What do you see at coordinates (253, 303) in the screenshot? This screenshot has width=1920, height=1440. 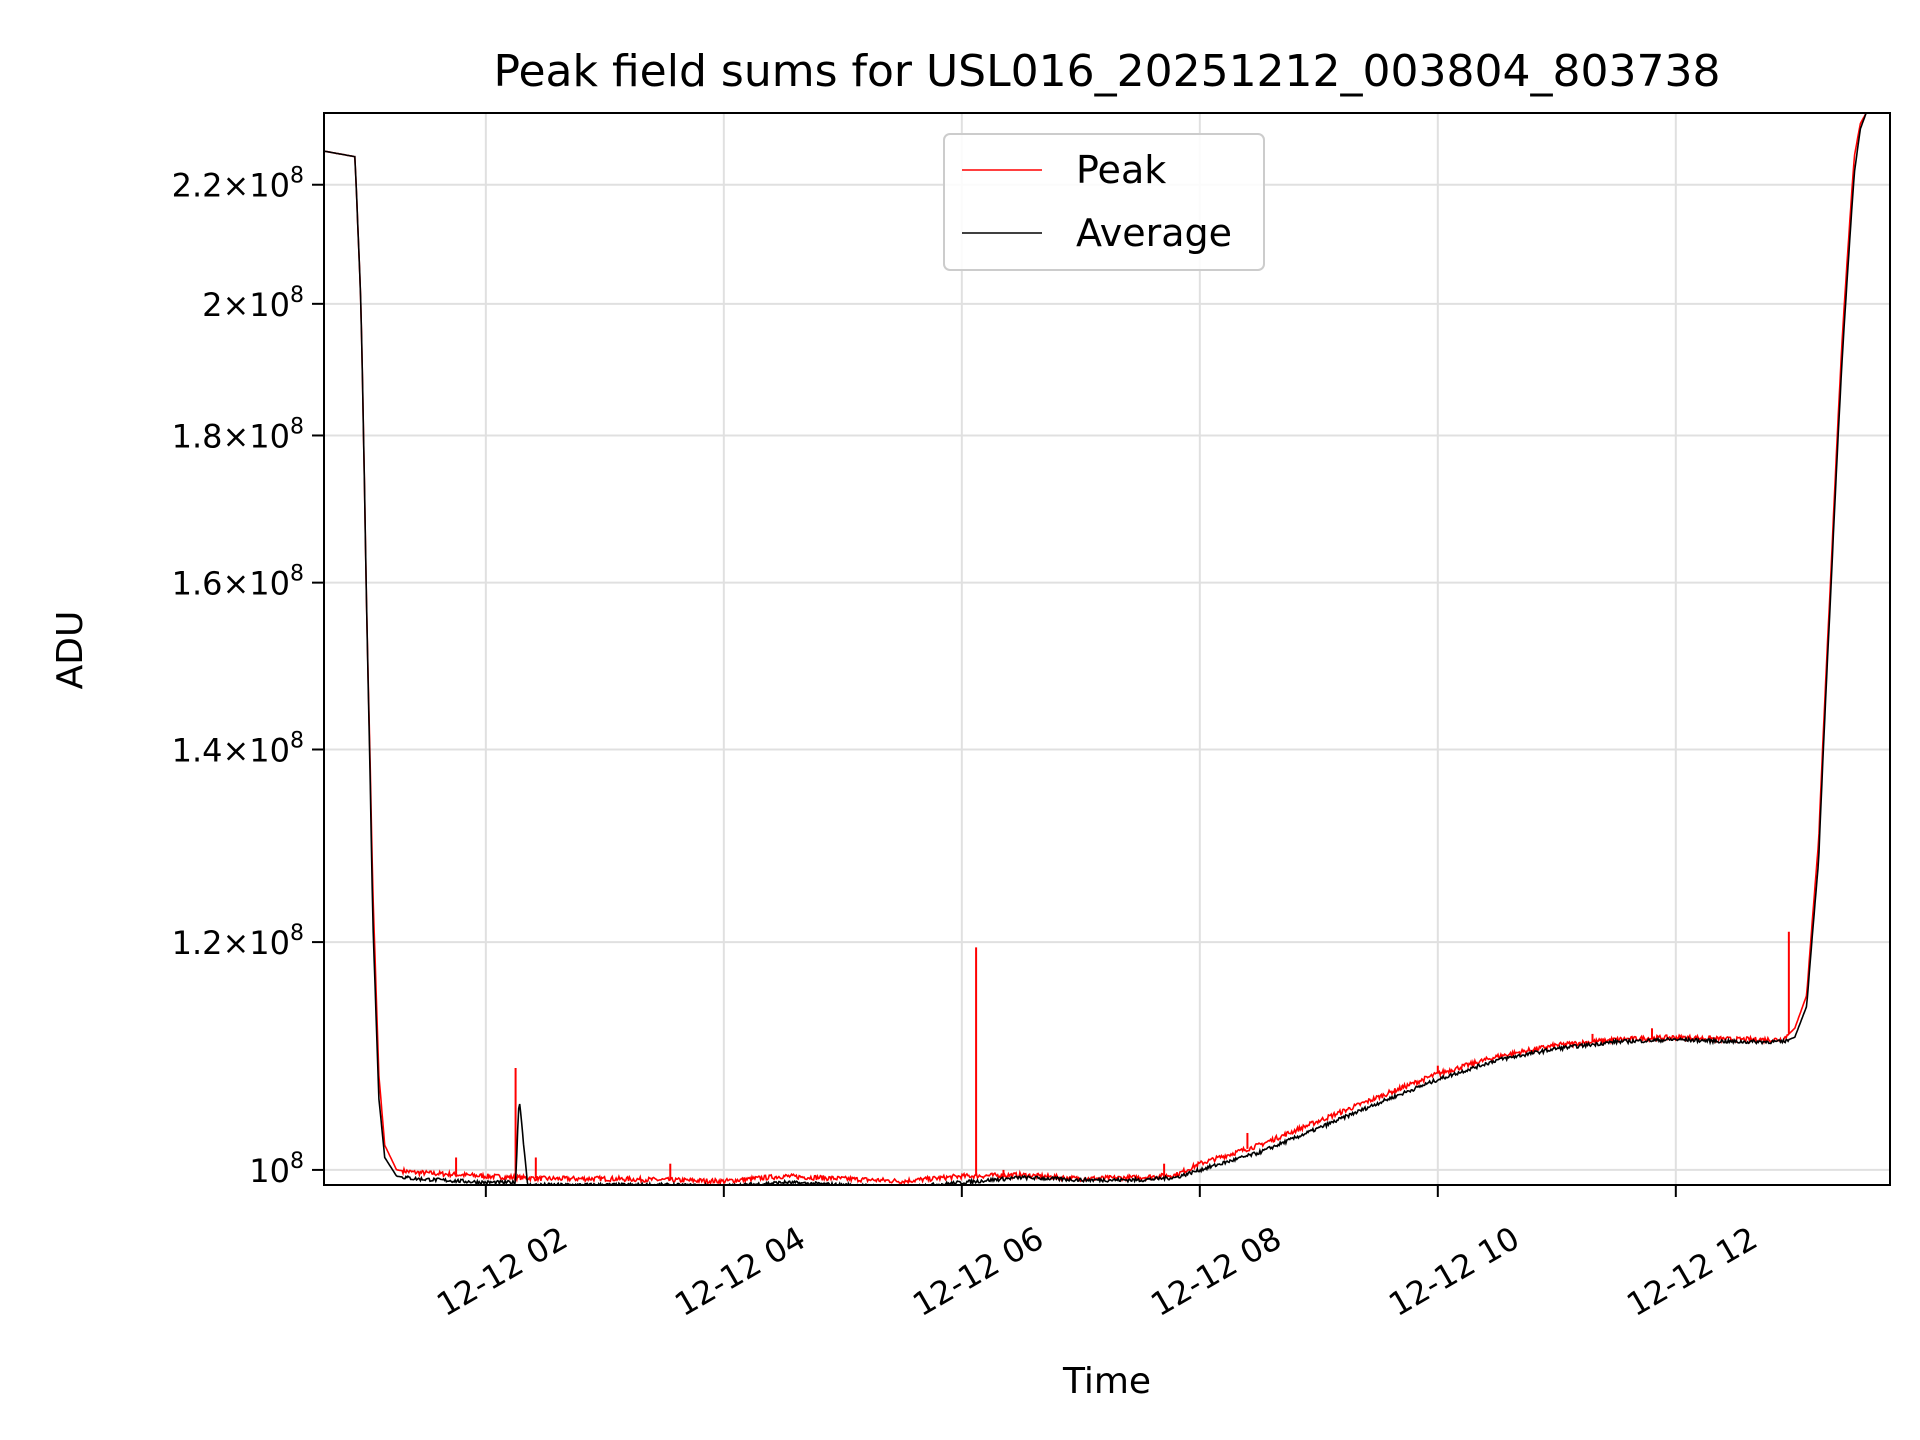 I see `y-tick-label: 2×108` at bounding box center [253, 303].